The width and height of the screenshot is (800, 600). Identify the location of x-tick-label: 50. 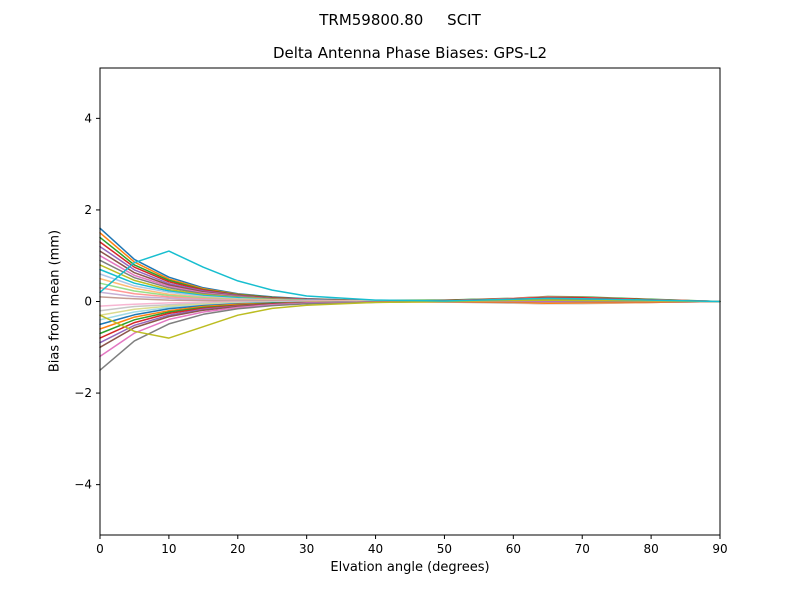
(444, 549).